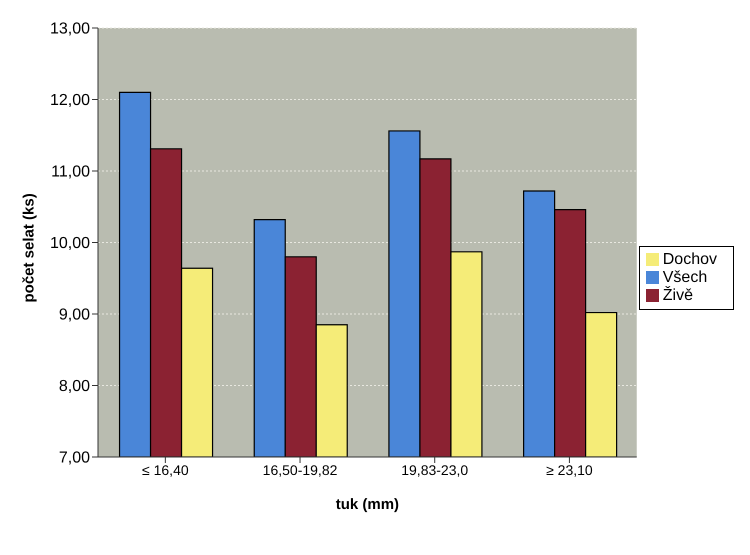  Describe the element at coordinates (70, 101) in the screenshot. I see `y-tick-label: 12,00` at that location.